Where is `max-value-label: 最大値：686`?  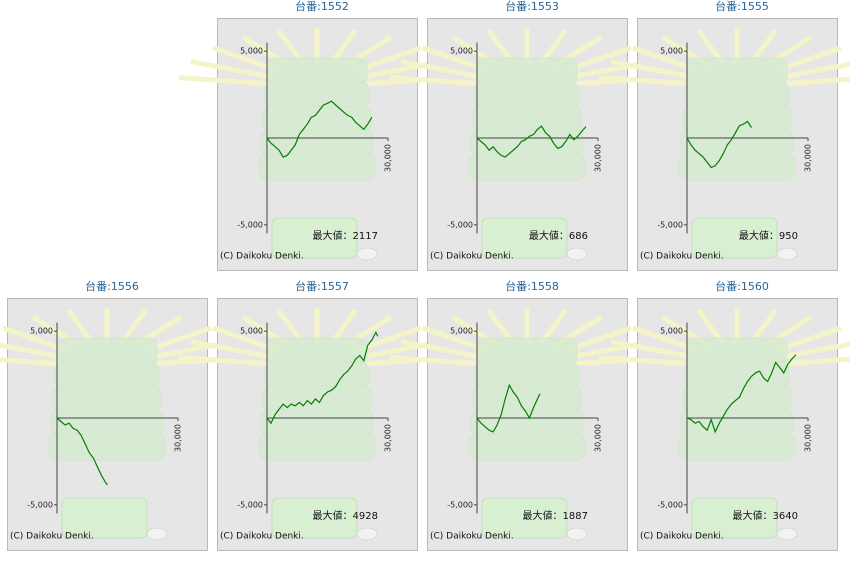
max-value-label: 最大値：686 is located at coordinates (558, 235).